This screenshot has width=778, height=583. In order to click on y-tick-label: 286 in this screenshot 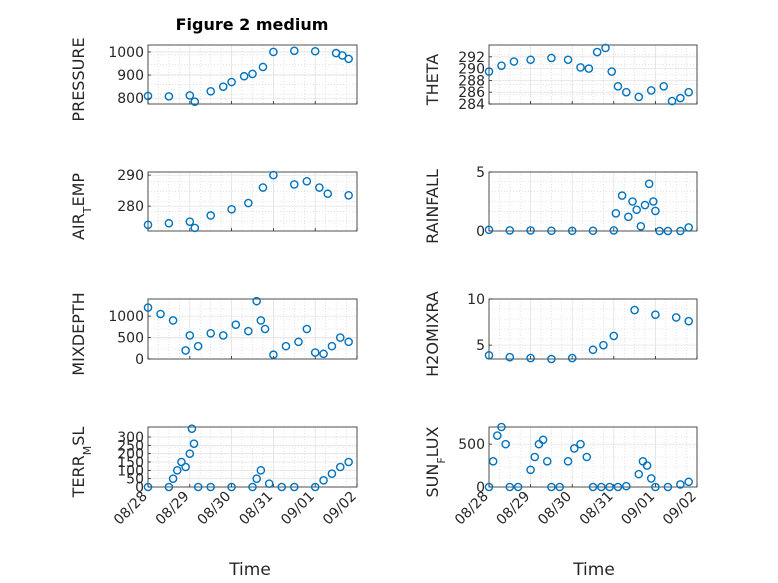, I will do `click(471, 93)`.